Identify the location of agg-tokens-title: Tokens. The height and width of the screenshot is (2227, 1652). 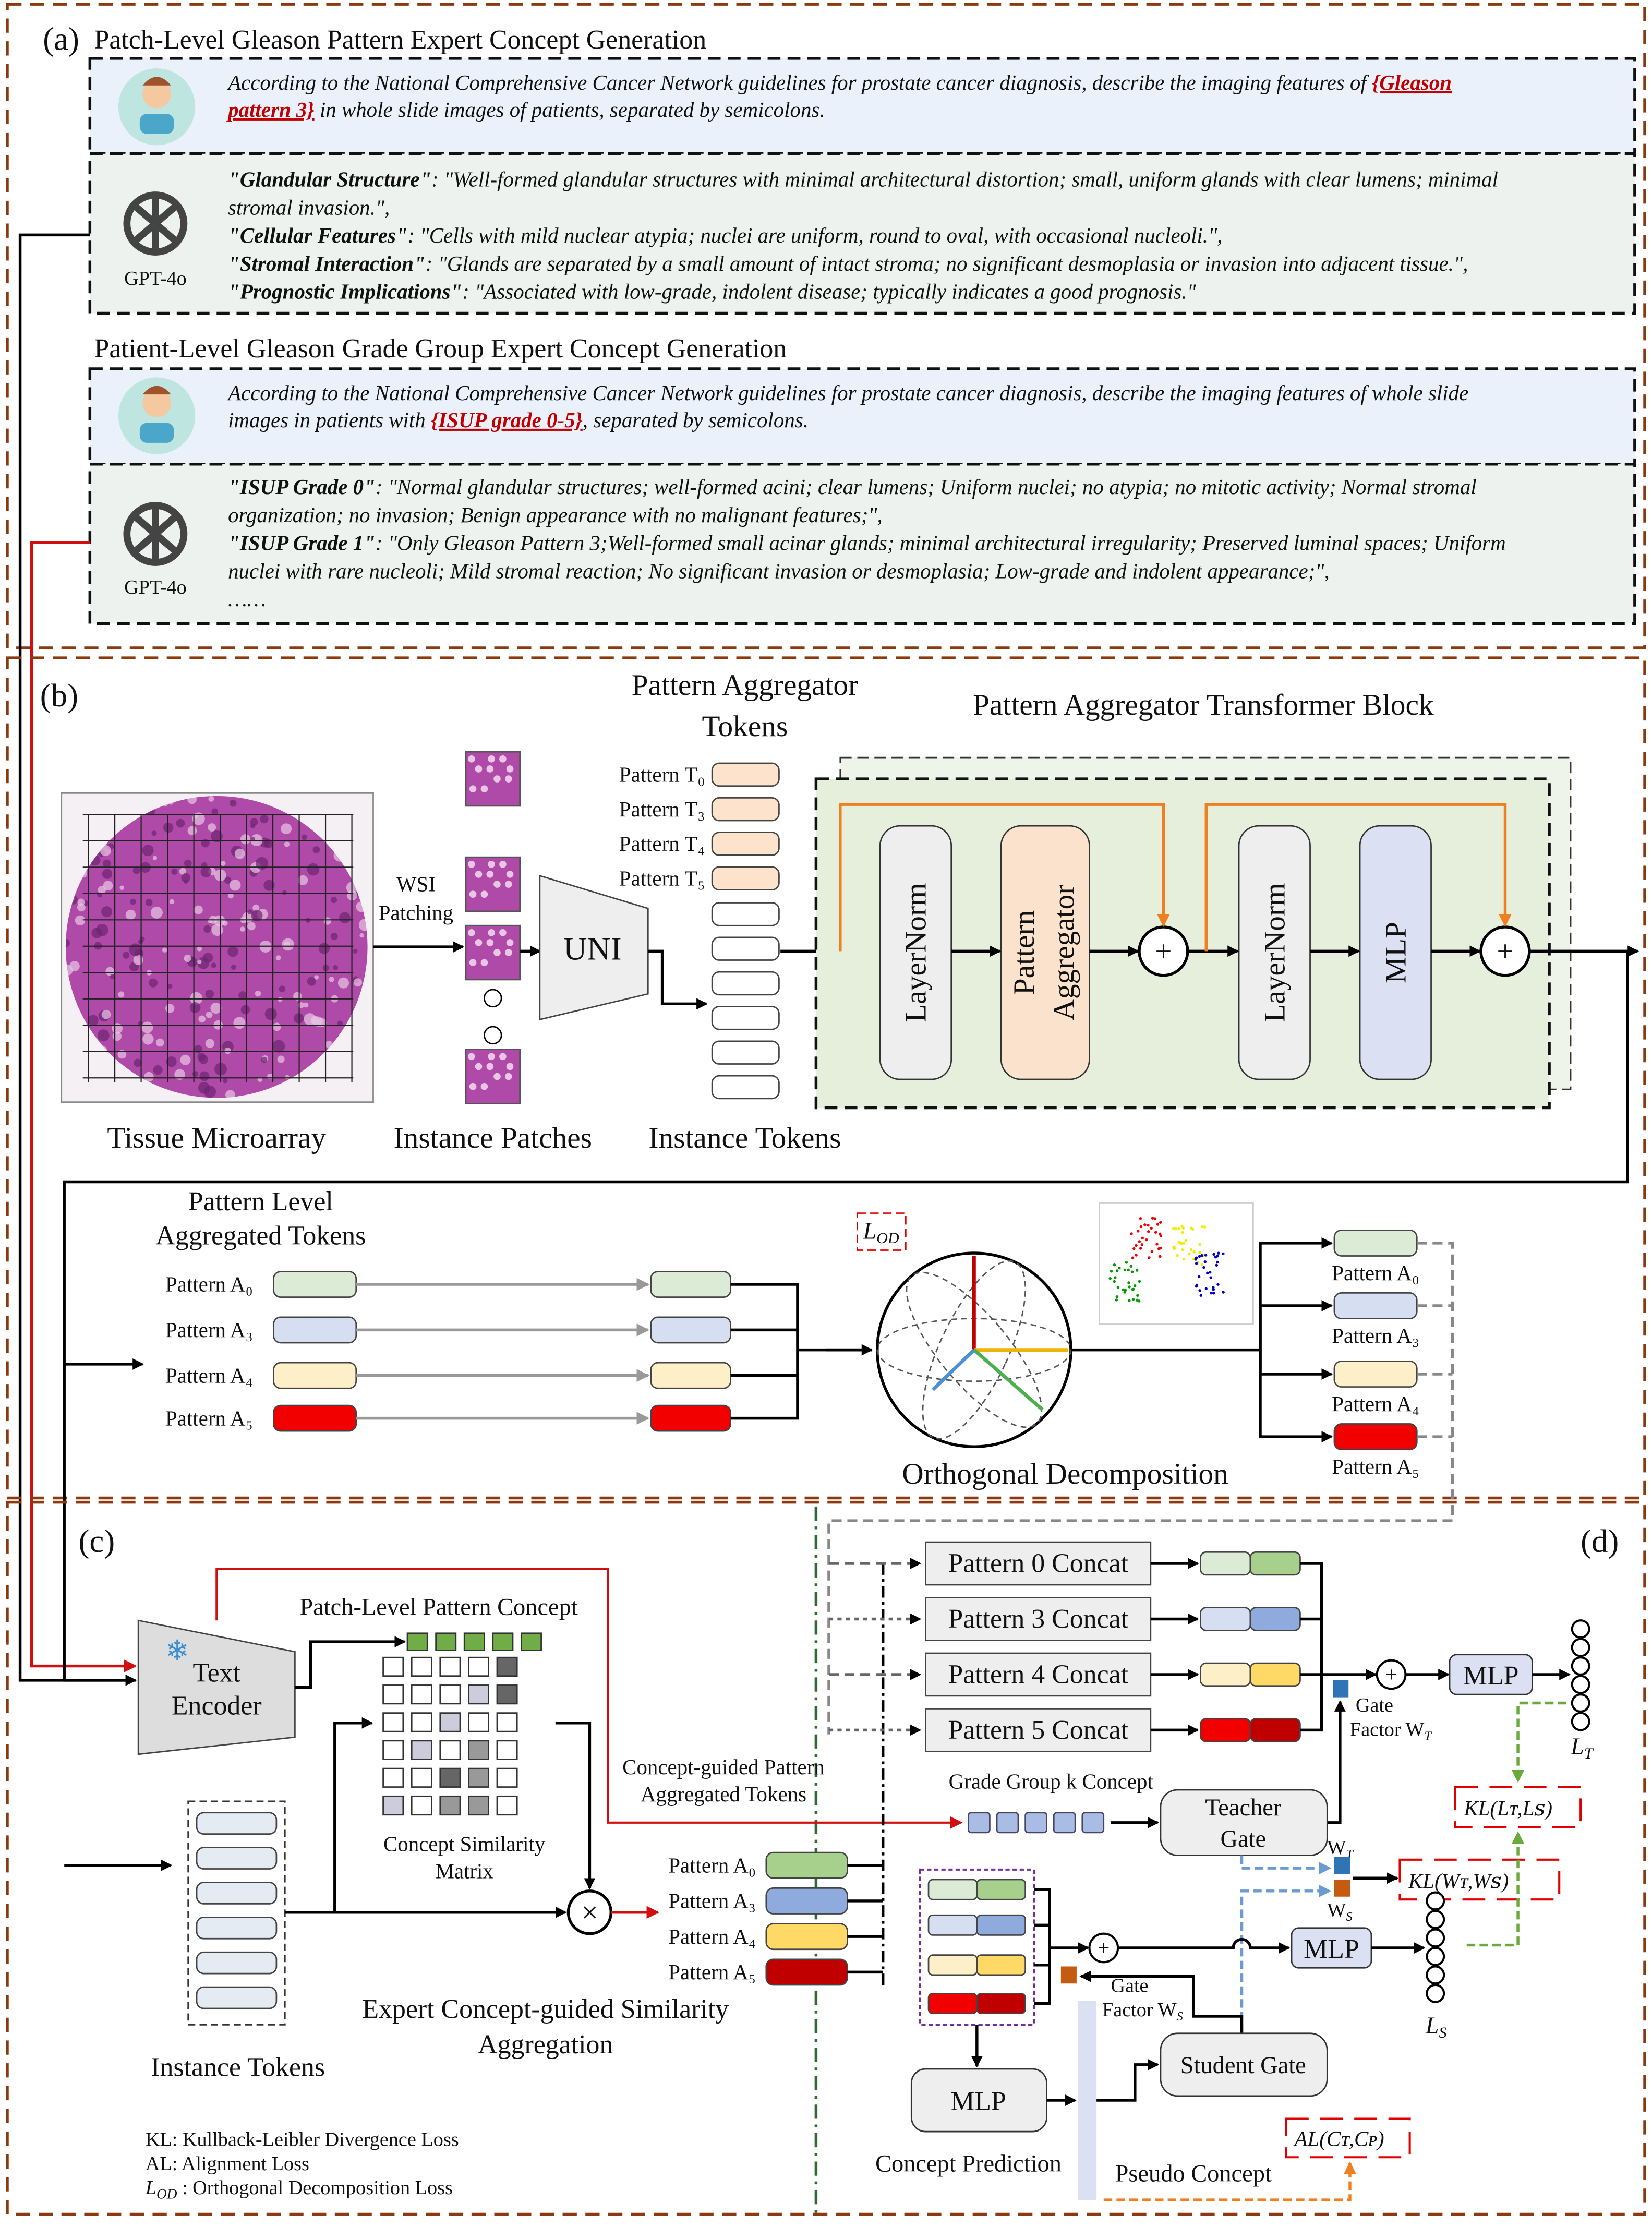
(745, 726).